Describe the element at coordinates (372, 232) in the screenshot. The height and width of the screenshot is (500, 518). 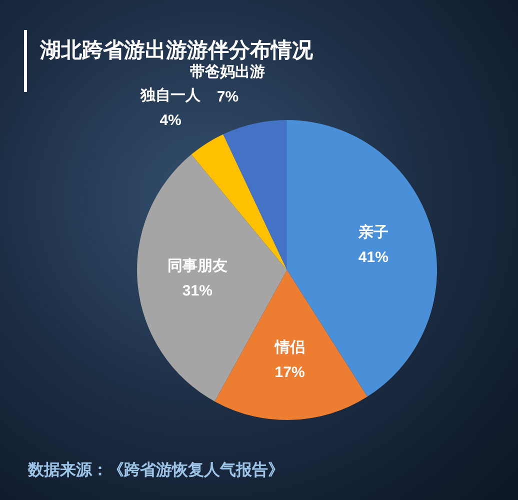
I see `slice-label: 亲子` at that location.